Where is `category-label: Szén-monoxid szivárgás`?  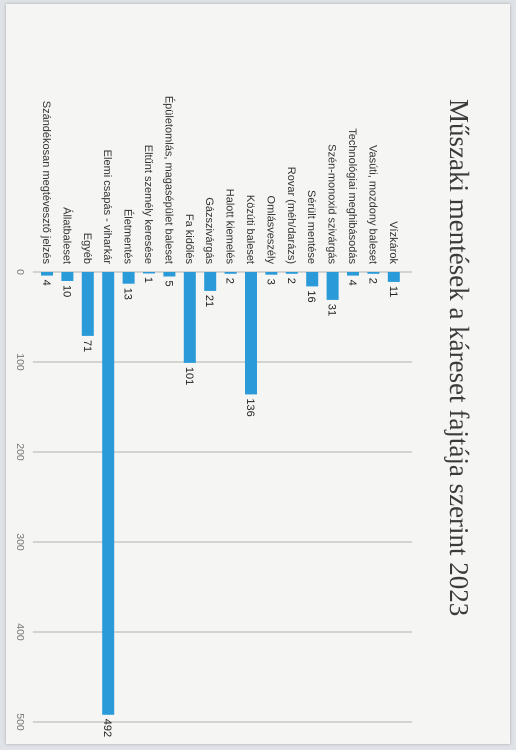 category-label: Szén-monoxid szivárgás is located at coordinates (332, 204).